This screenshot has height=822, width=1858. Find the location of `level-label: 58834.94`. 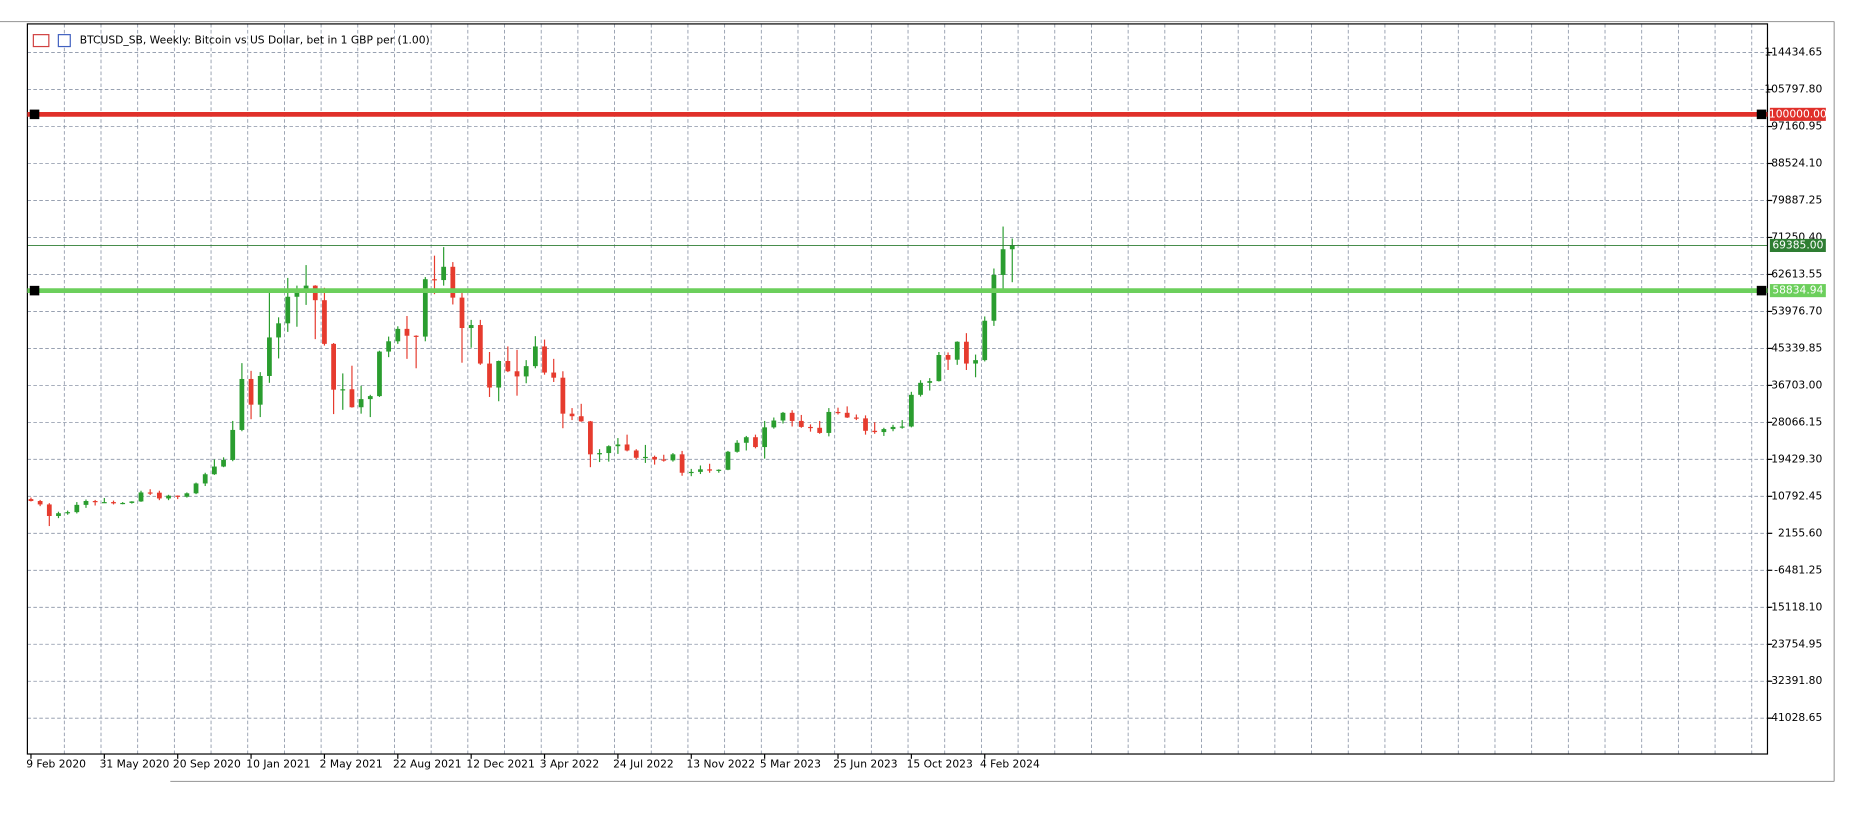

level-label: 58834.94 is located at coordinates (1797, 290).